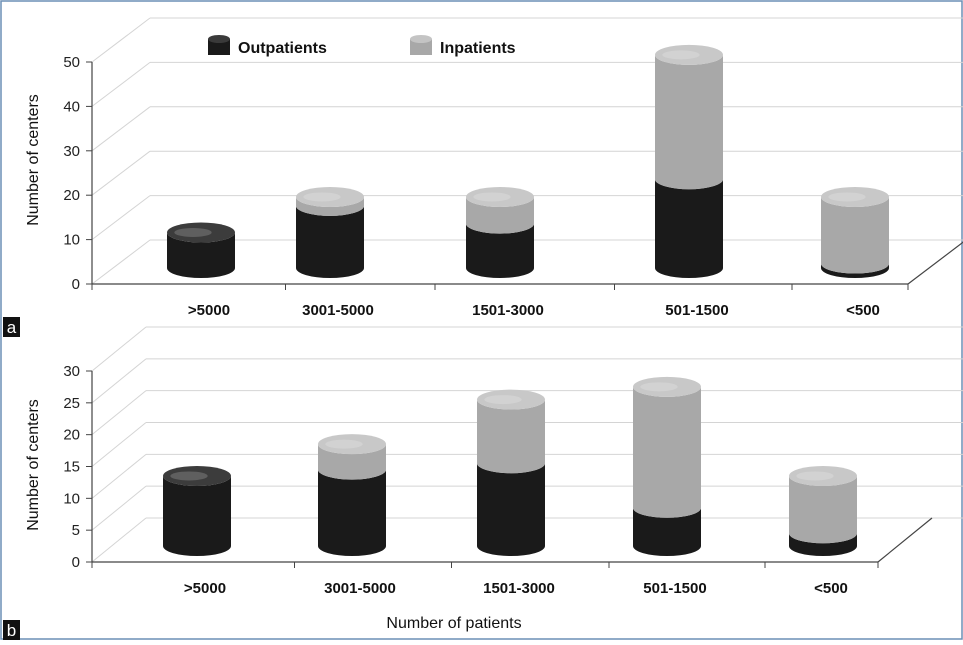  Describe the element at coordinates (71, 435) in the screenshot. I see `y-tick-label: 20` at that location.